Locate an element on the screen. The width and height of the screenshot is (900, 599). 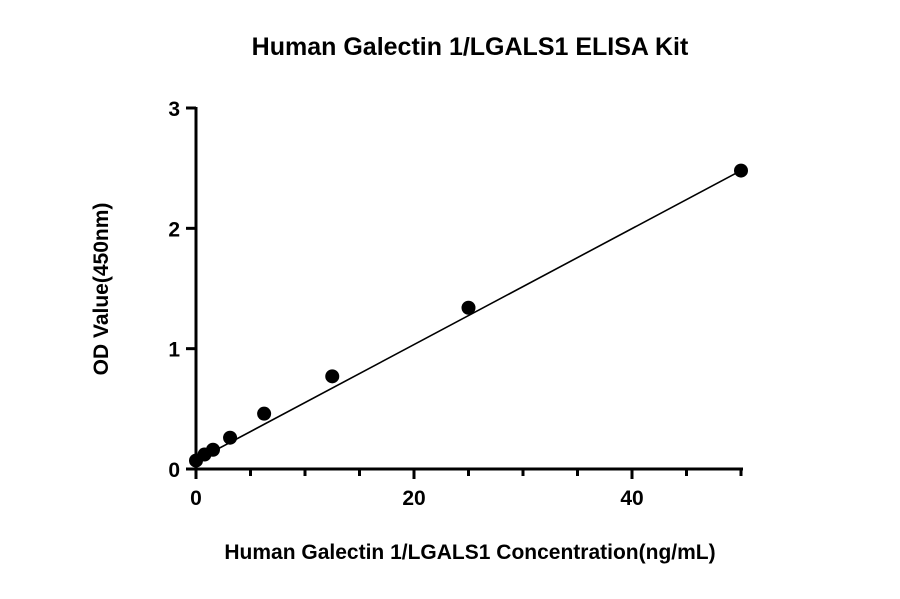
x-tick-label: 0 is located at coordinates (196, 498).